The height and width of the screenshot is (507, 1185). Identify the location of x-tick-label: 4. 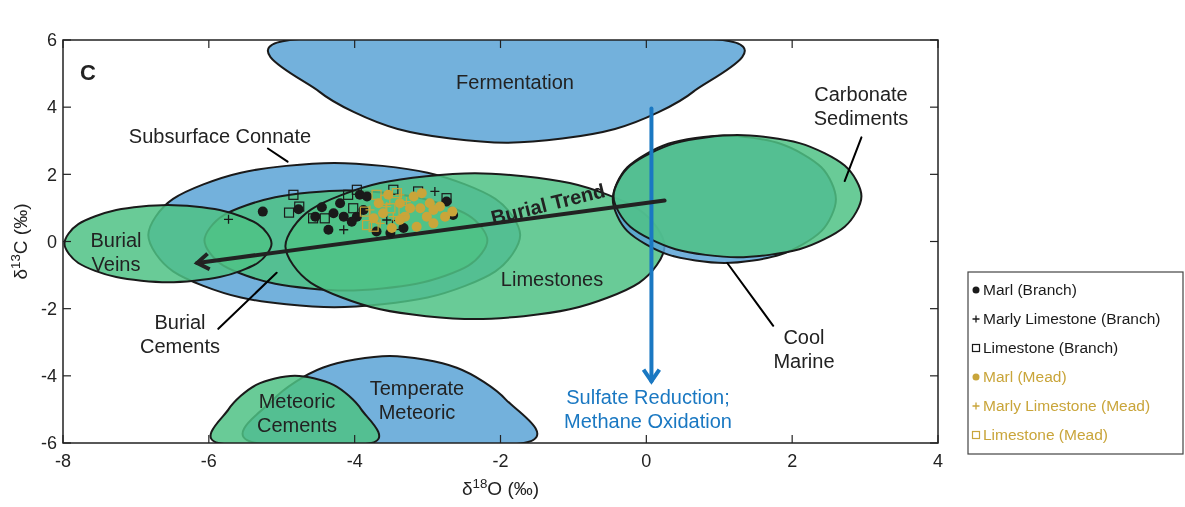
(938, 461).